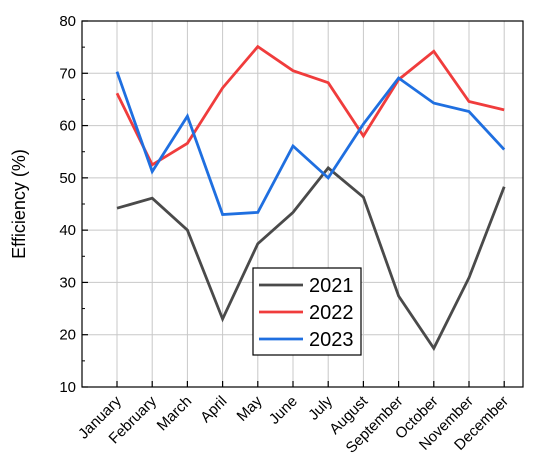 This screenshot has height=473, width=550. What do you see at coordinates (174, 413) in the screenshot?
I see `x-tick-label: March` at bounding box center [174, 413].